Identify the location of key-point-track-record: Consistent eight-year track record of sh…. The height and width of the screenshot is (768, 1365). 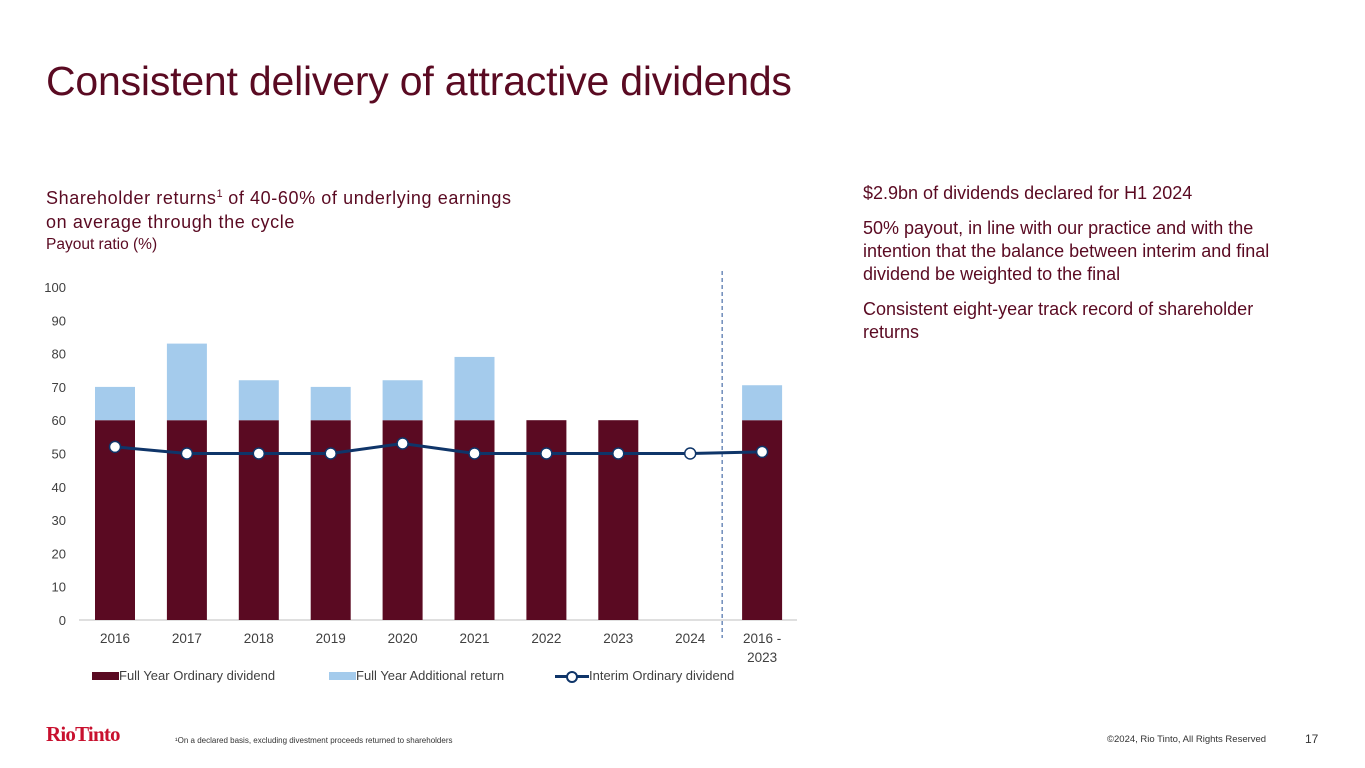
(1058, 320).